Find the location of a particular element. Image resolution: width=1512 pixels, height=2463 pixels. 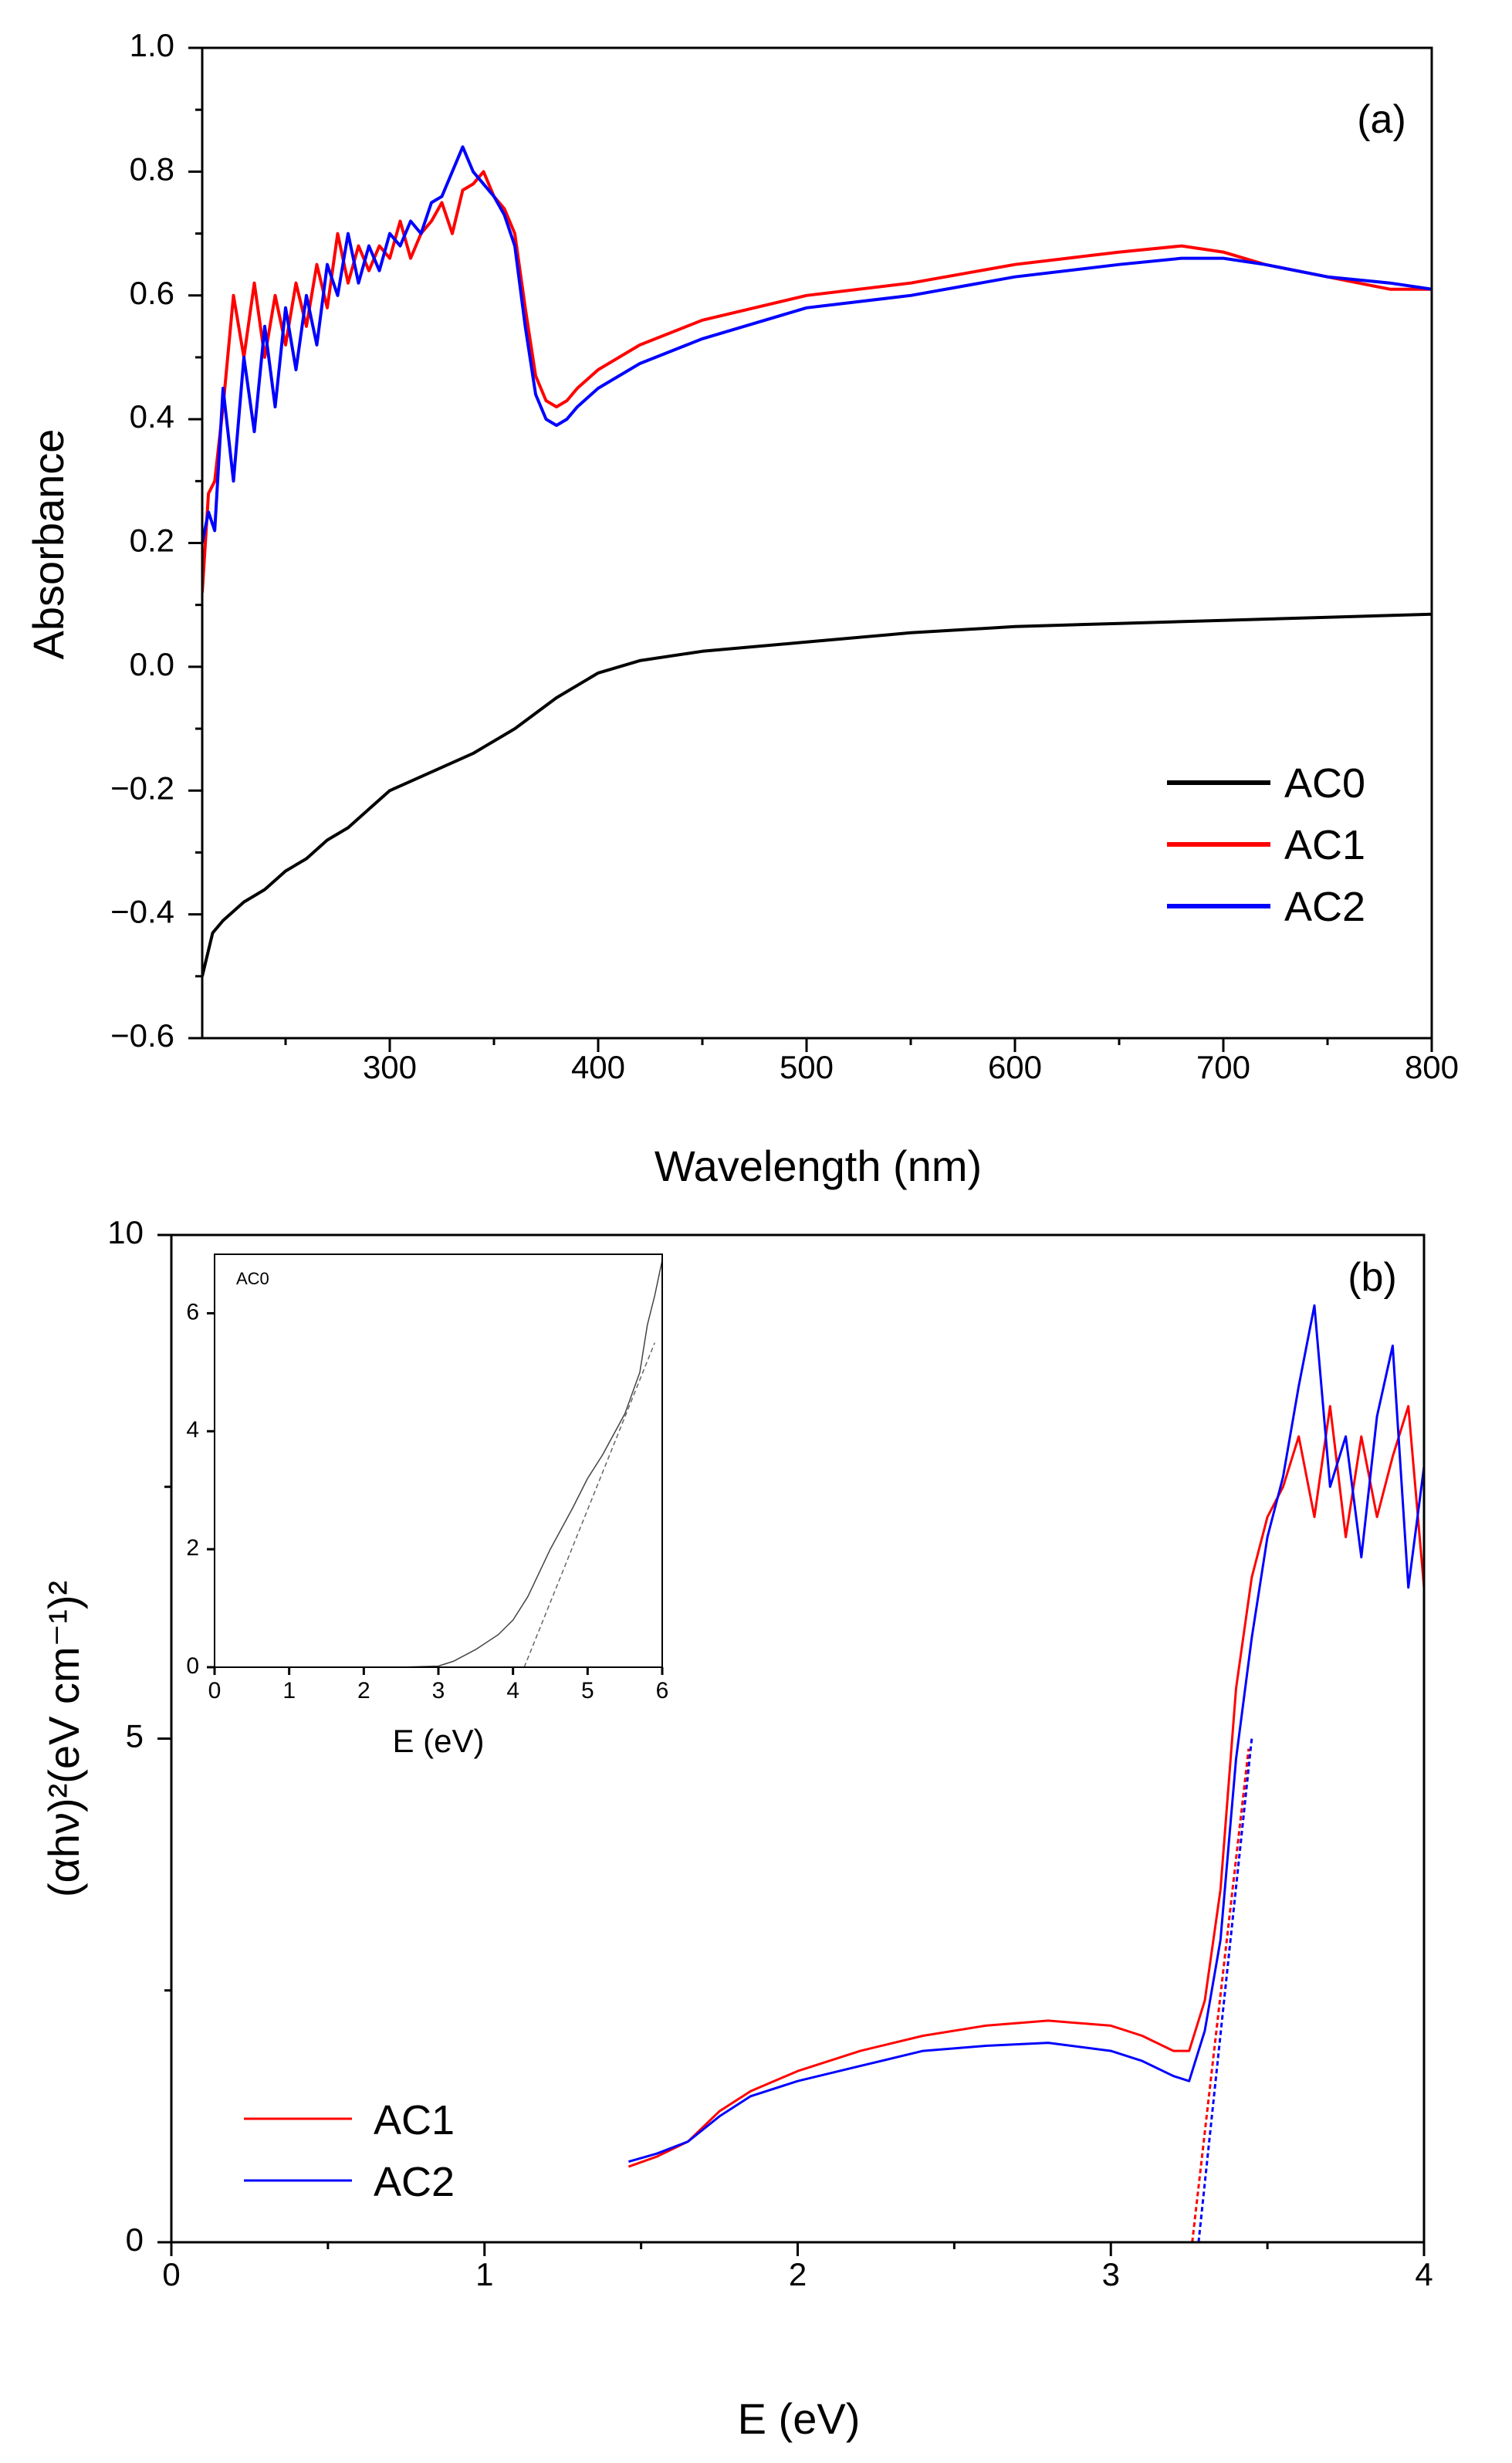

panel-a-x-tick-label: 400 is located at coordinates (598, 1067).